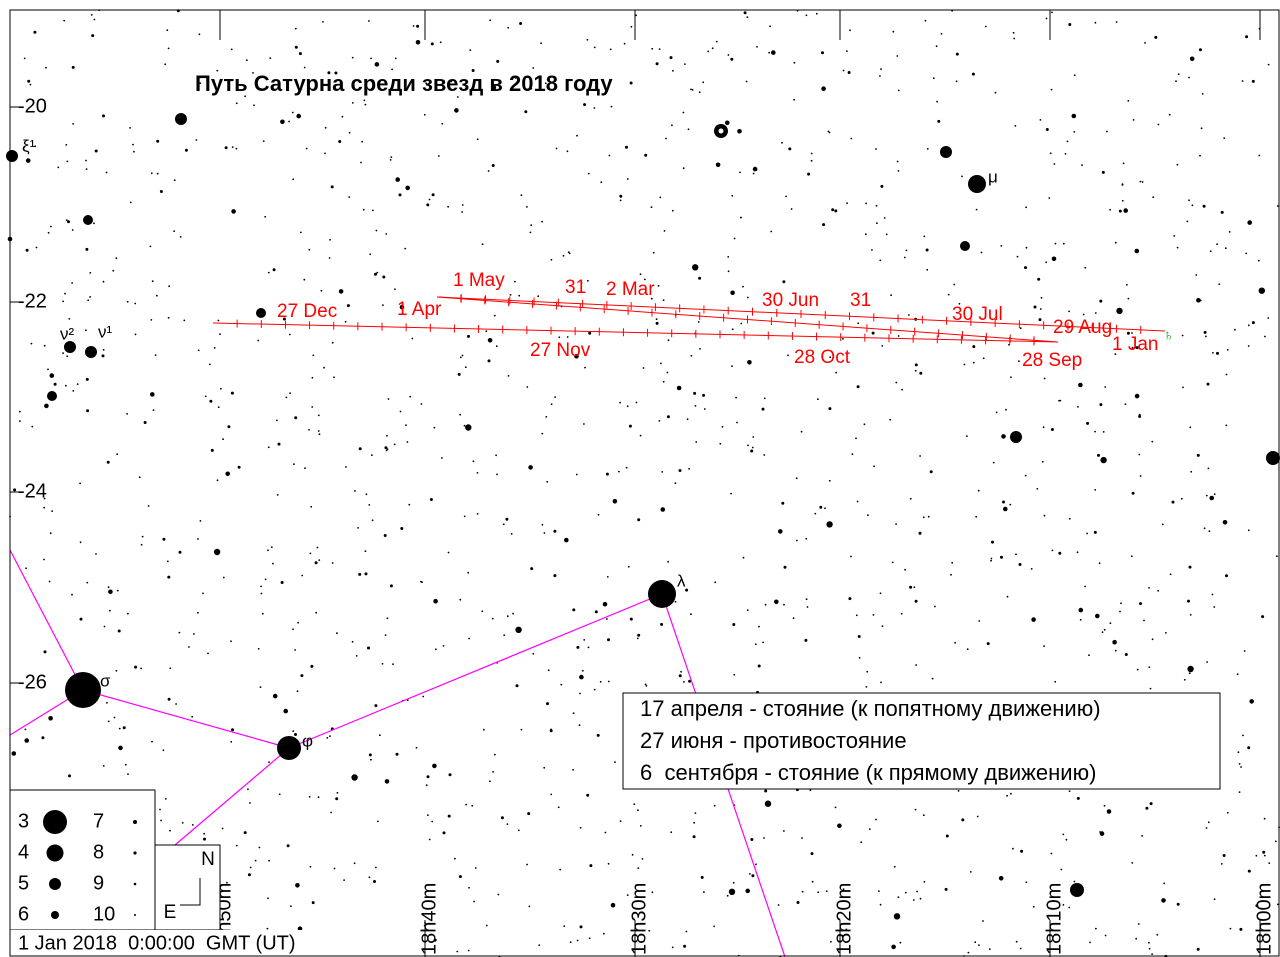 Image resolution: width=1280 pixels, height=957 pixels. What do you see at coordinates (479, 280) in the screenshot?
I see `date-label: 1 May` at bounding box center [479, 280].